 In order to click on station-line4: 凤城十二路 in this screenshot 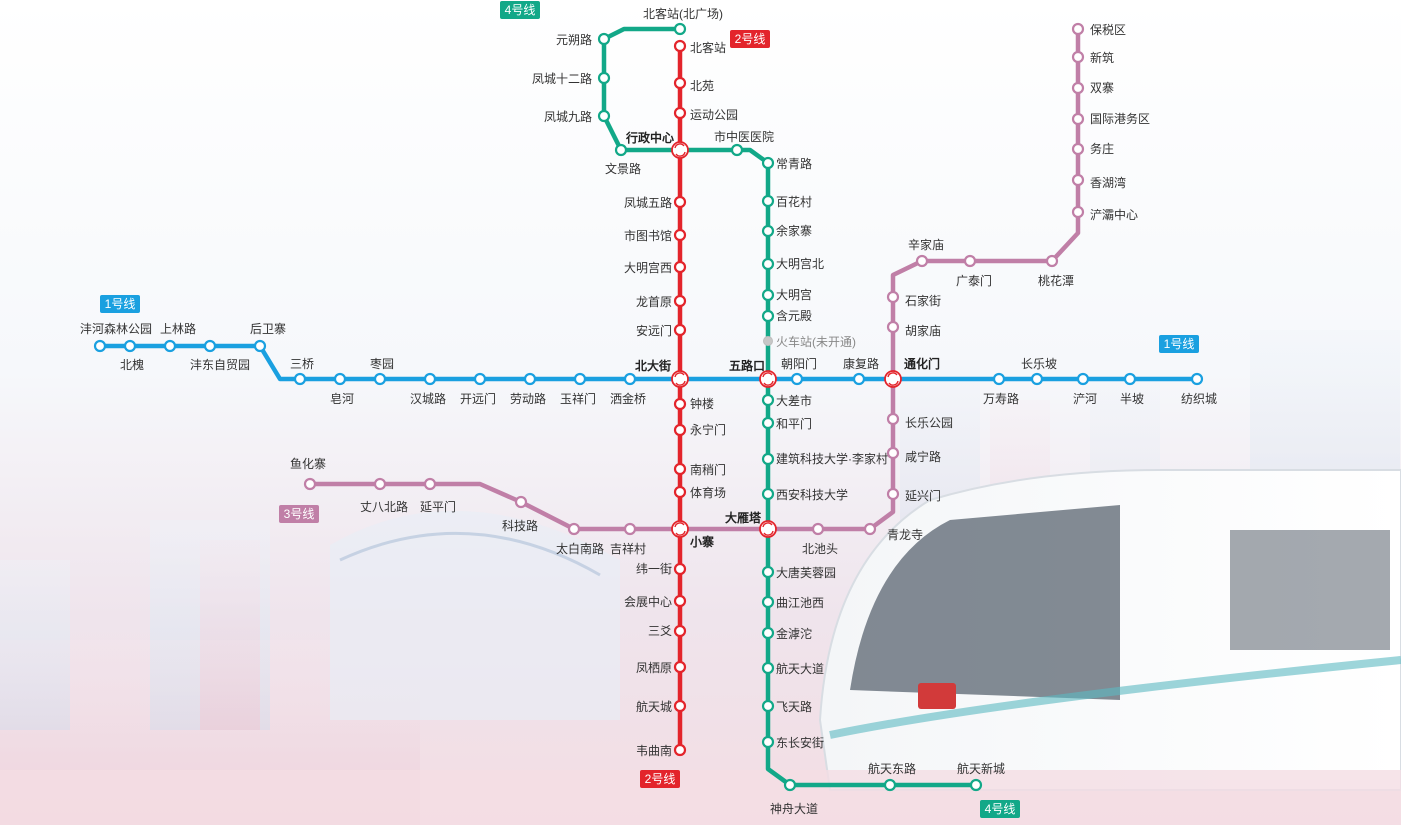, I will do `click(571, 78)`.